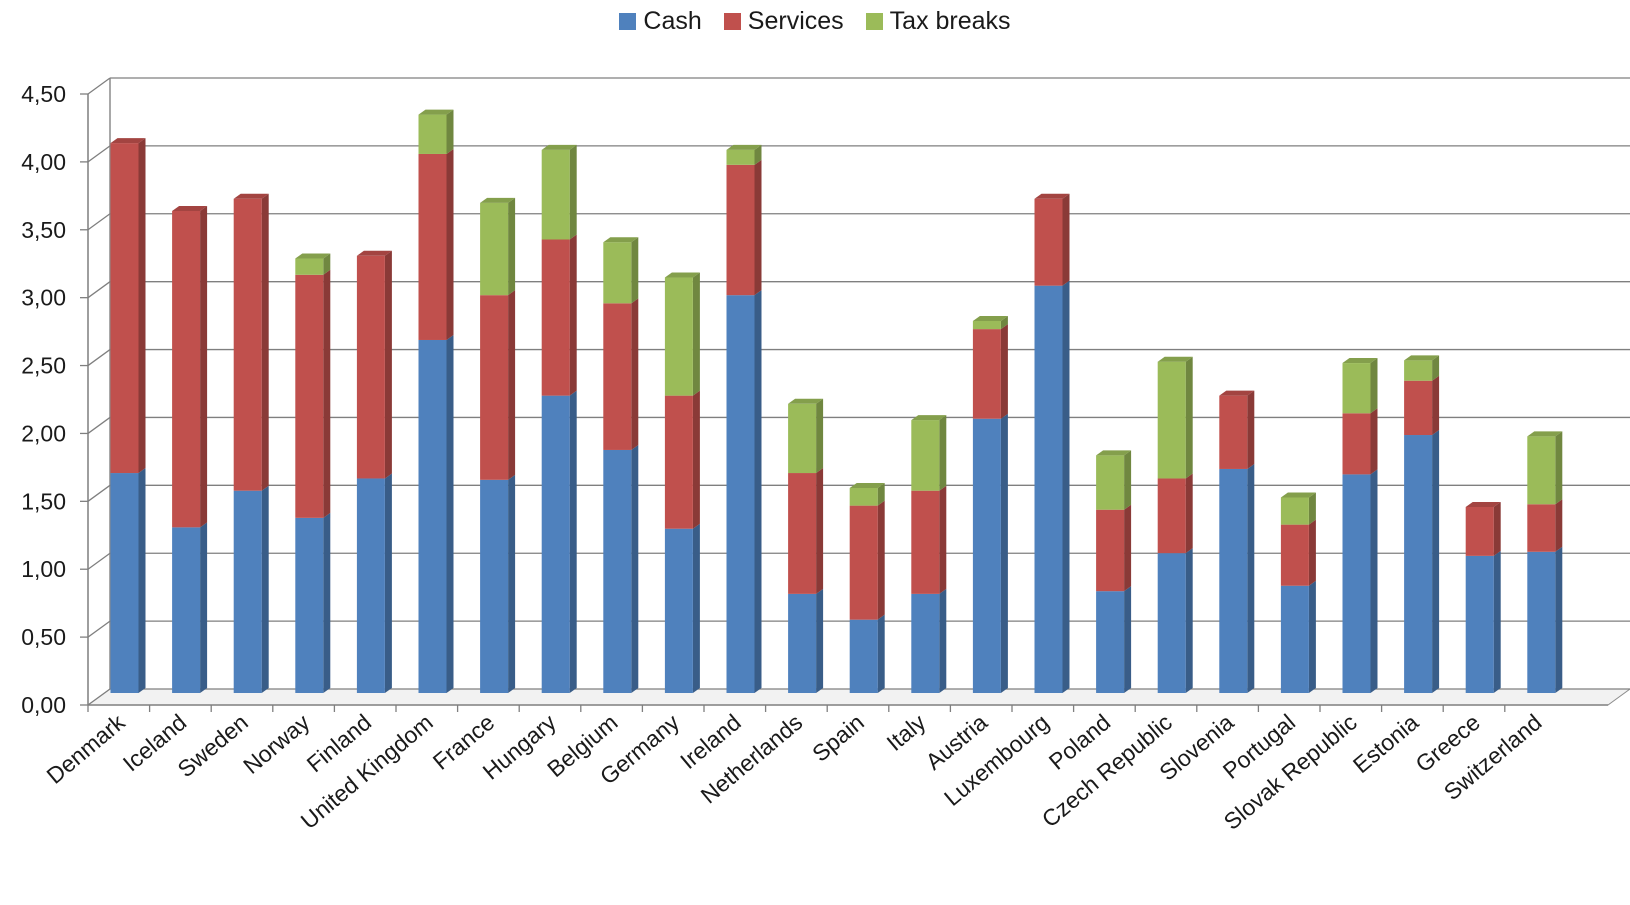 The width and height of the screenshot is (1630, 905). Describe the element at coordinates (905, 732) in the screenshot. I see `x-tick-label: Italy` at that location.